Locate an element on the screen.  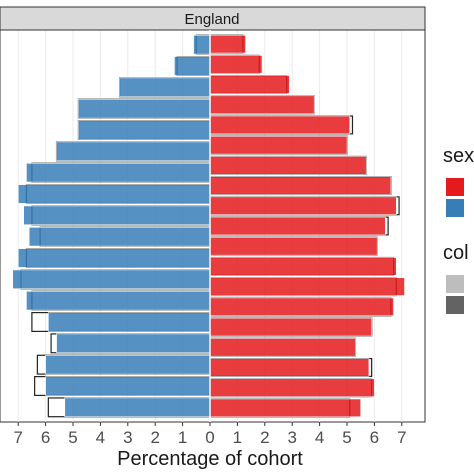
facet-strip-label: England is located at coordinates (211, 19).